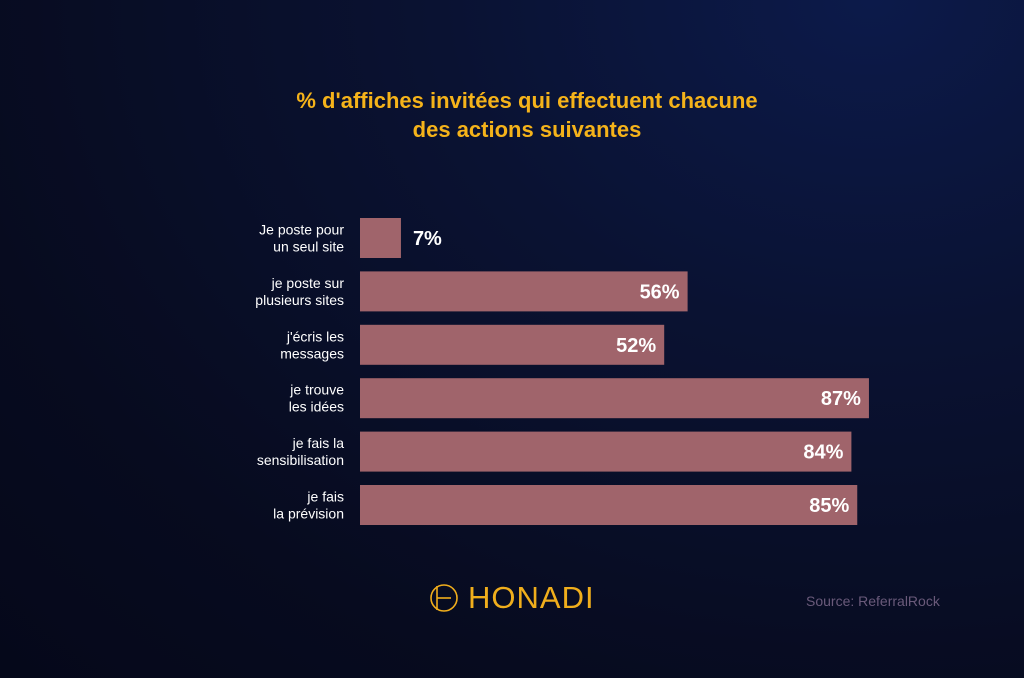 The width and height of the screenshot is (1024, 678). I want to click on category-label-4-line-1: sensibilisation, so click(300, 460).